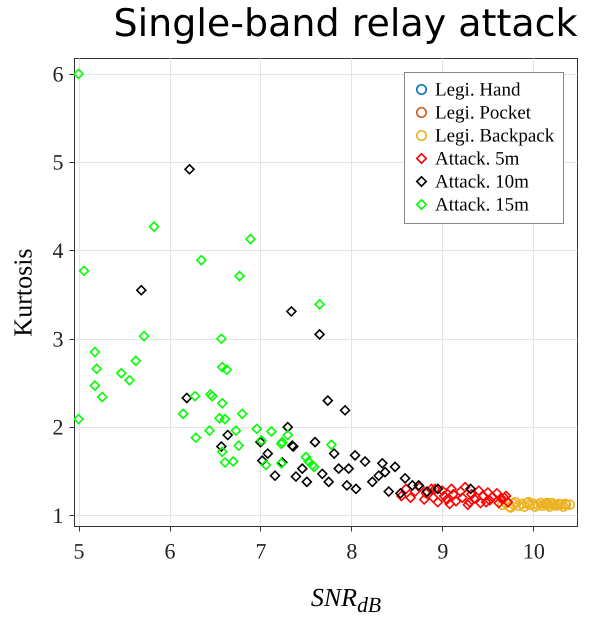 Image resolution: width=601 pixels, height=635 pixels. Describe the element at coordinates (495, 136) in the screenshot. I see `legend-label: Legi. Backpack` at that location.